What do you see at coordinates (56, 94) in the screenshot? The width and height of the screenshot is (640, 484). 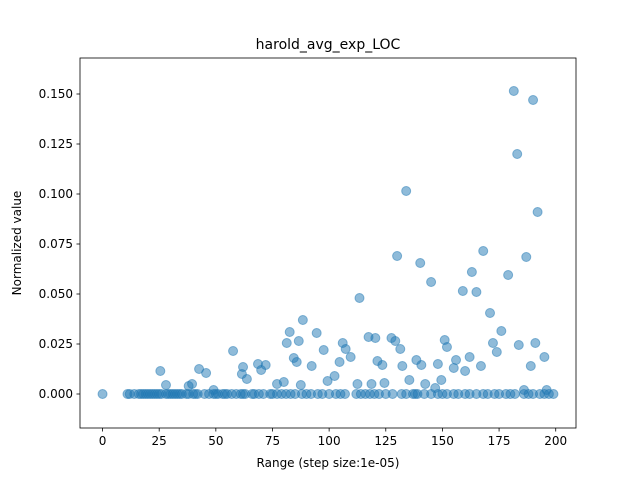 I see `y-tick-label: 0.150` at bounding box center [56, 94].